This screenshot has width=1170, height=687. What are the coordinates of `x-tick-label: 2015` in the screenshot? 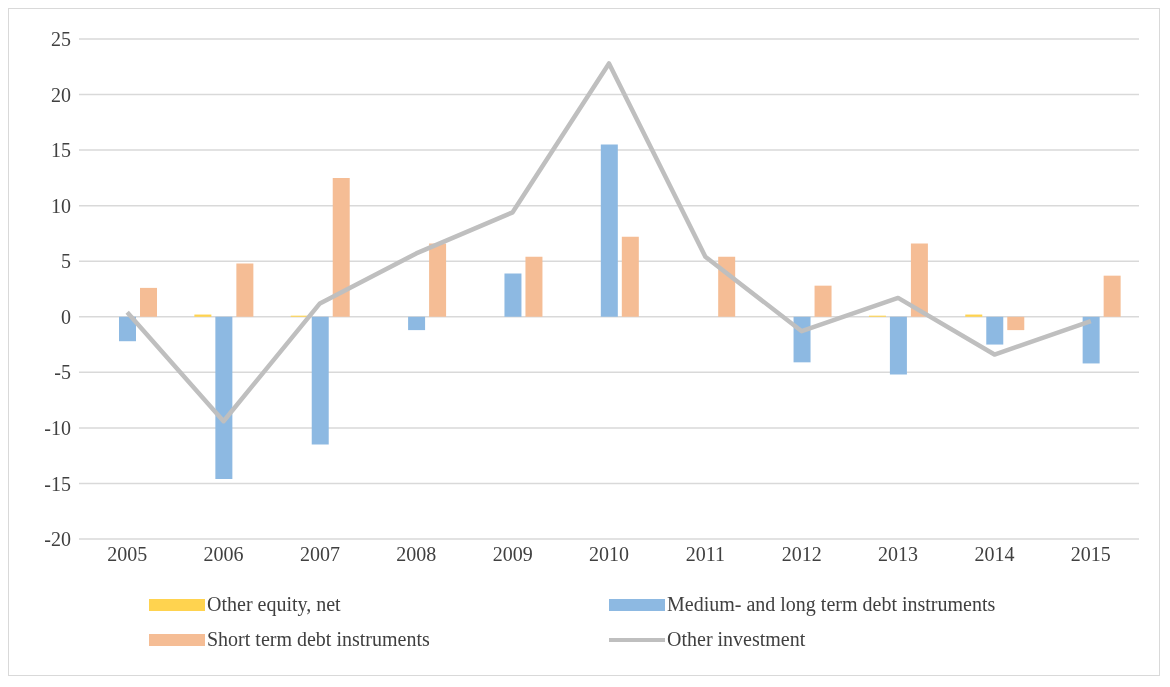 It's located at (1090, 554).